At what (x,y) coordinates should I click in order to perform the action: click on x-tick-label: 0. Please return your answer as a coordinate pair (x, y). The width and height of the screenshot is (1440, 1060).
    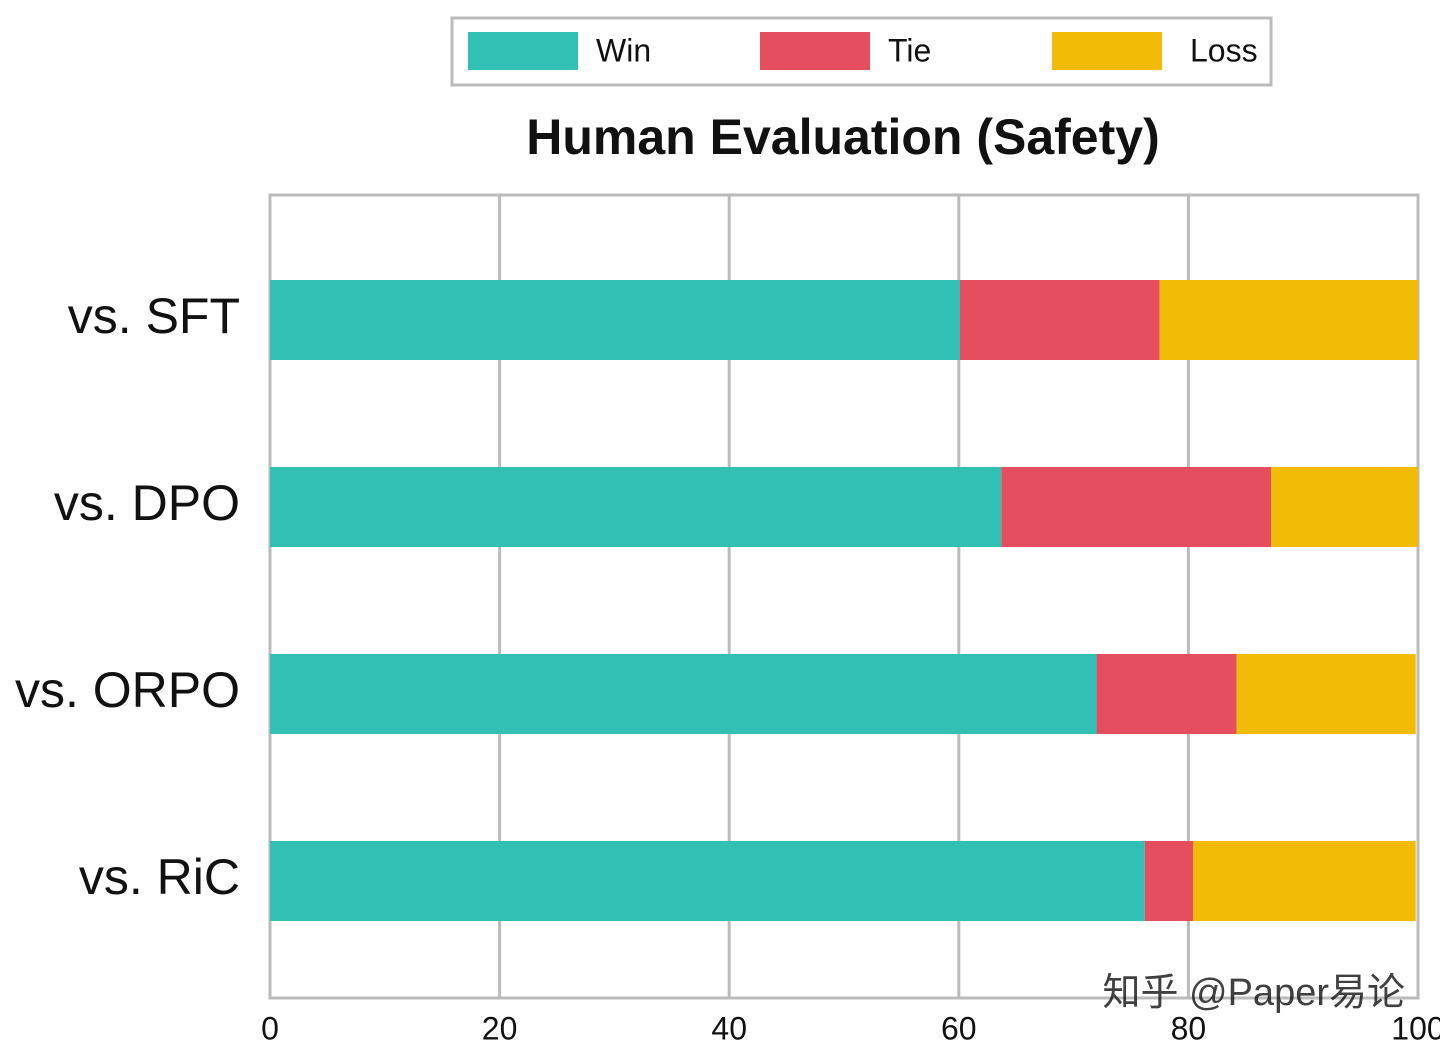
    Looking at the image, I should click on (270, 1028).